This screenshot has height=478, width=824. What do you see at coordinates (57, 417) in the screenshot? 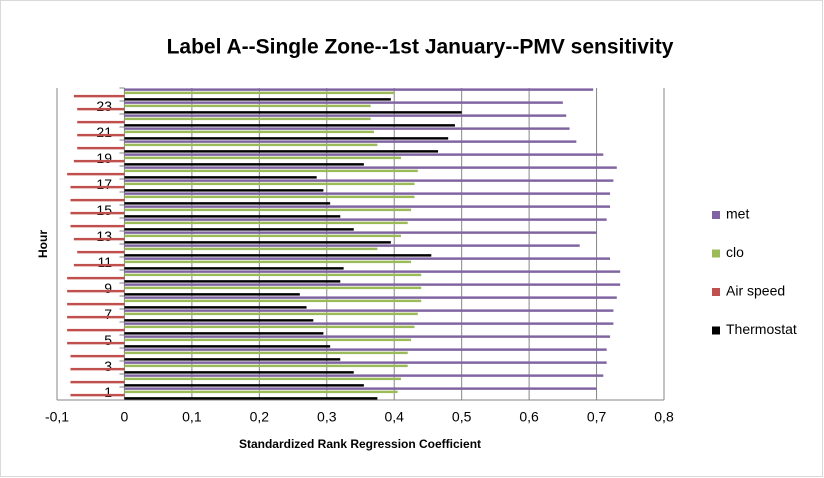
I see `x-tick-label: -0,1` at bounding box center [57, 417].